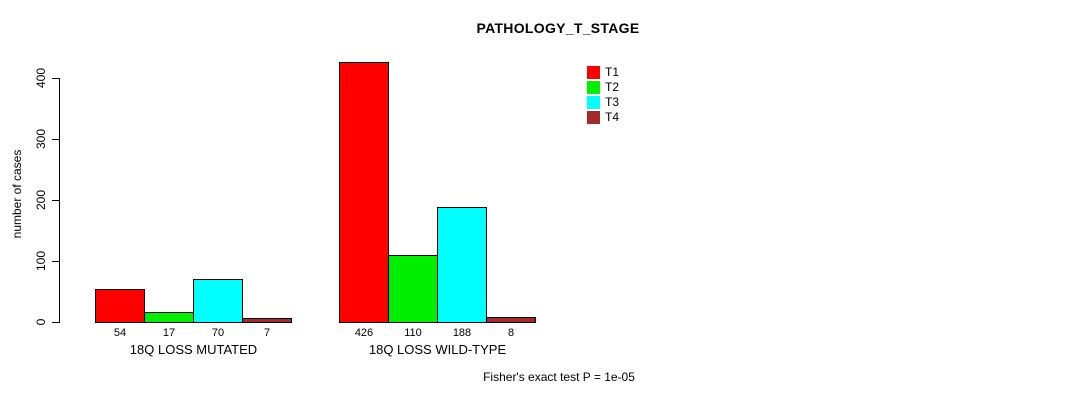 The image size is (1090, 400). Describe the element at coordinates (437, 349) in the screenshot. I see `category-label: 18Q LOSS WILD-TYPE` at that location.